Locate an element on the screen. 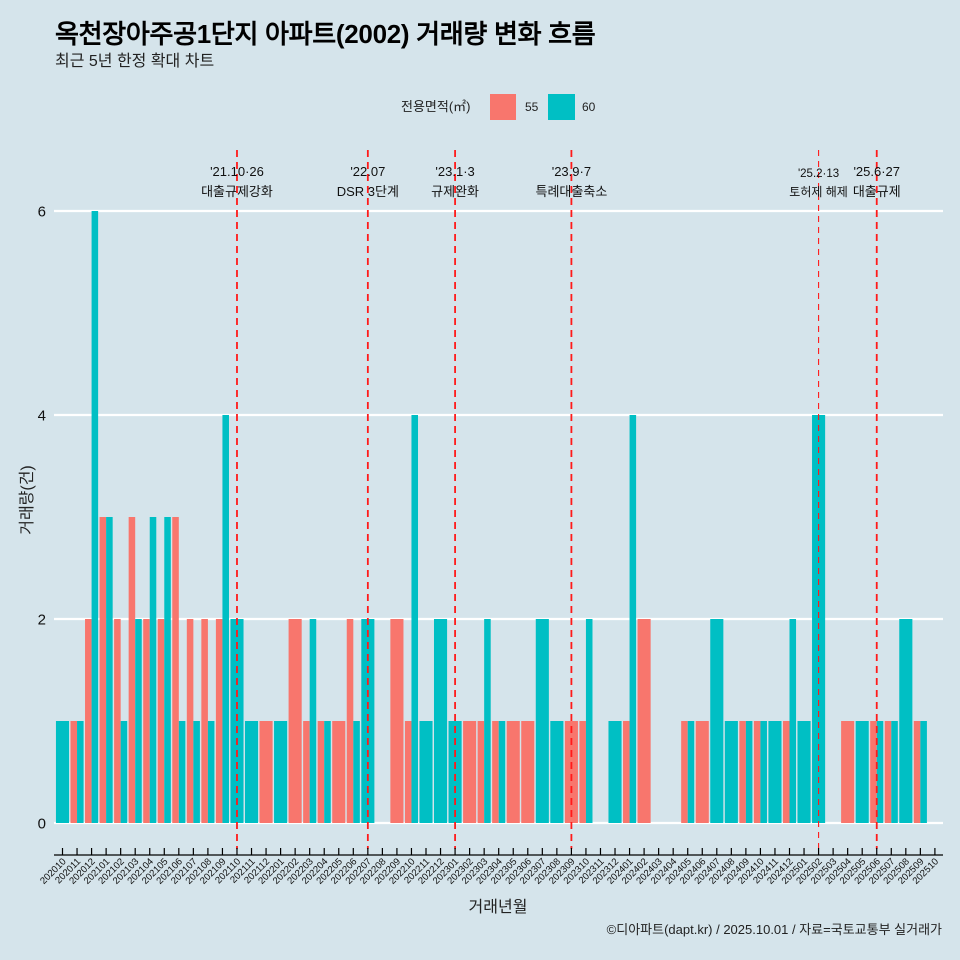 This screenshot has width=960, height=960. annotation-date: '25.2·13 is located at coordinates (818, 174).